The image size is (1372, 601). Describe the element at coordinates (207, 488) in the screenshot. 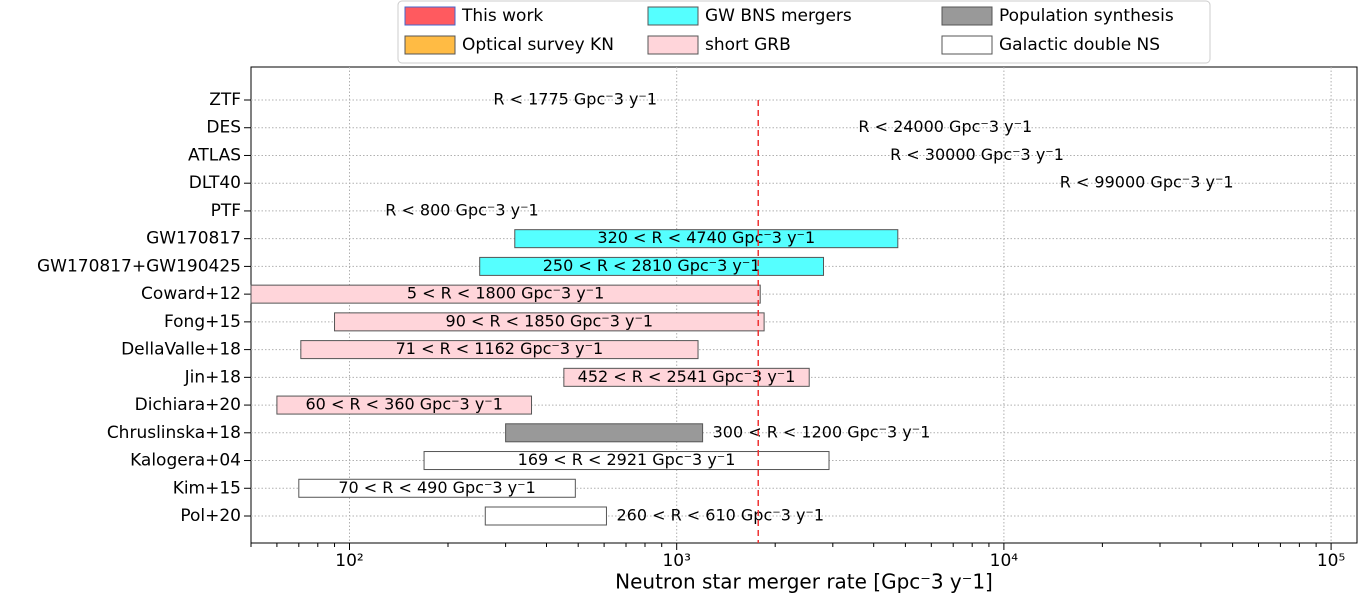

I see `y-tick-label: Kim+15` at that location.